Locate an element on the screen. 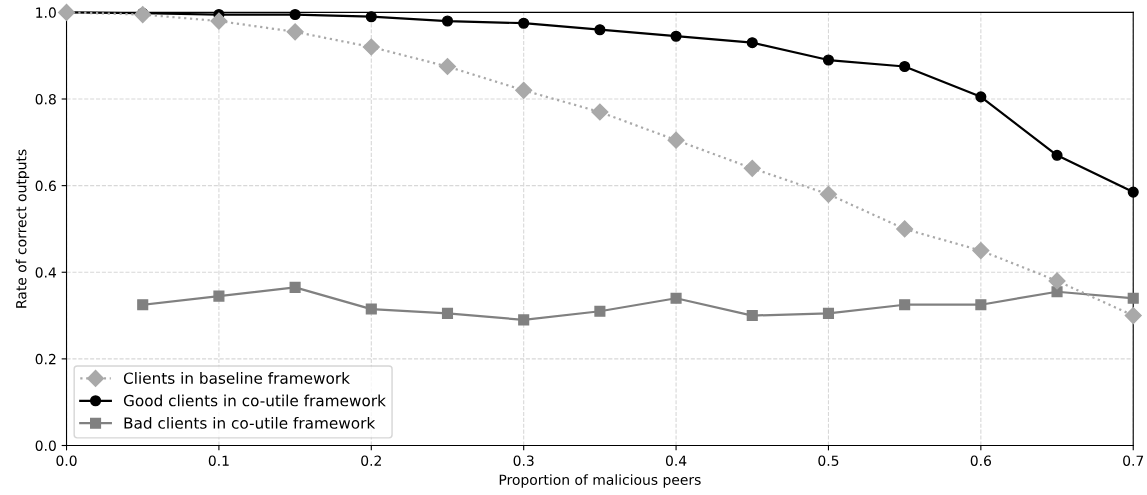 The width and height of the screenshot is (1147, 495). x-tick-label: 0.5 is located at coordinates (828, 460).